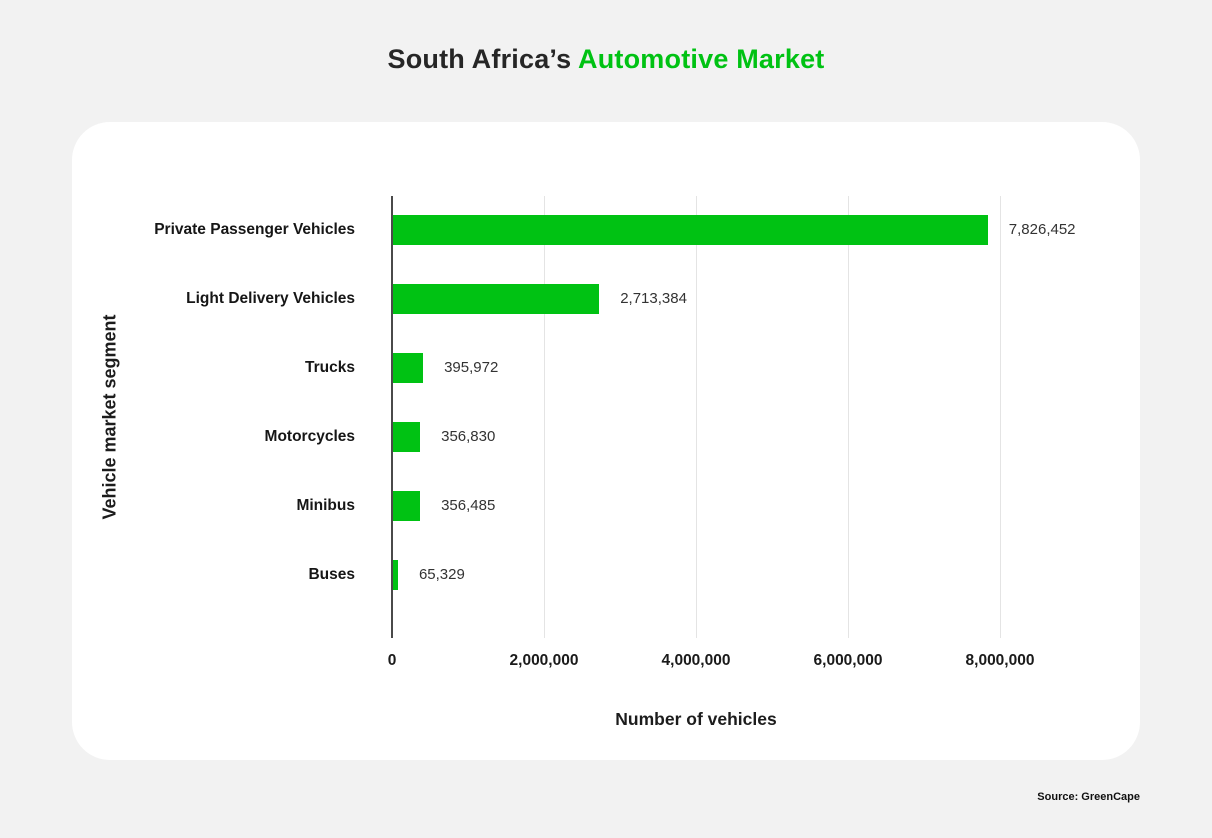  What do you see at coordinates (1088, 797) in the screenshot?
I see `source-credit: Source: GreenCape` at bounding box center [1088, 797].